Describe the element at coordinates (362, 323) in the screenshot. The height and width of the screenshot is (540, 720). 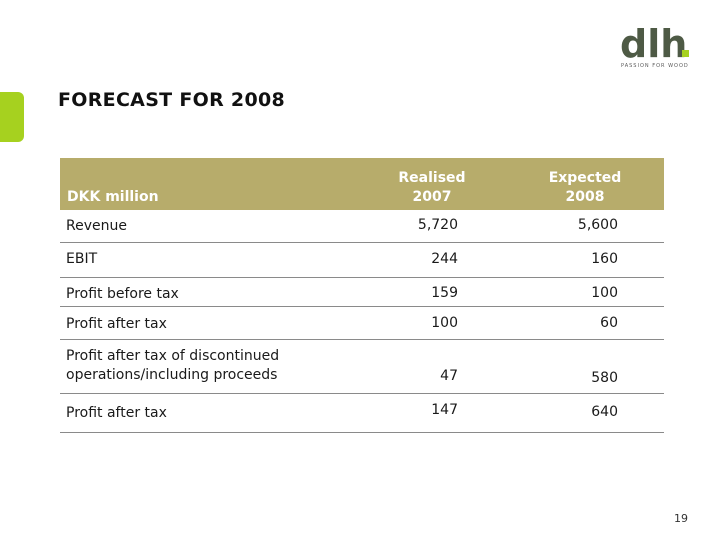
I see `table-row-profit-after-tax: Profit after tax 100 60` at that location.